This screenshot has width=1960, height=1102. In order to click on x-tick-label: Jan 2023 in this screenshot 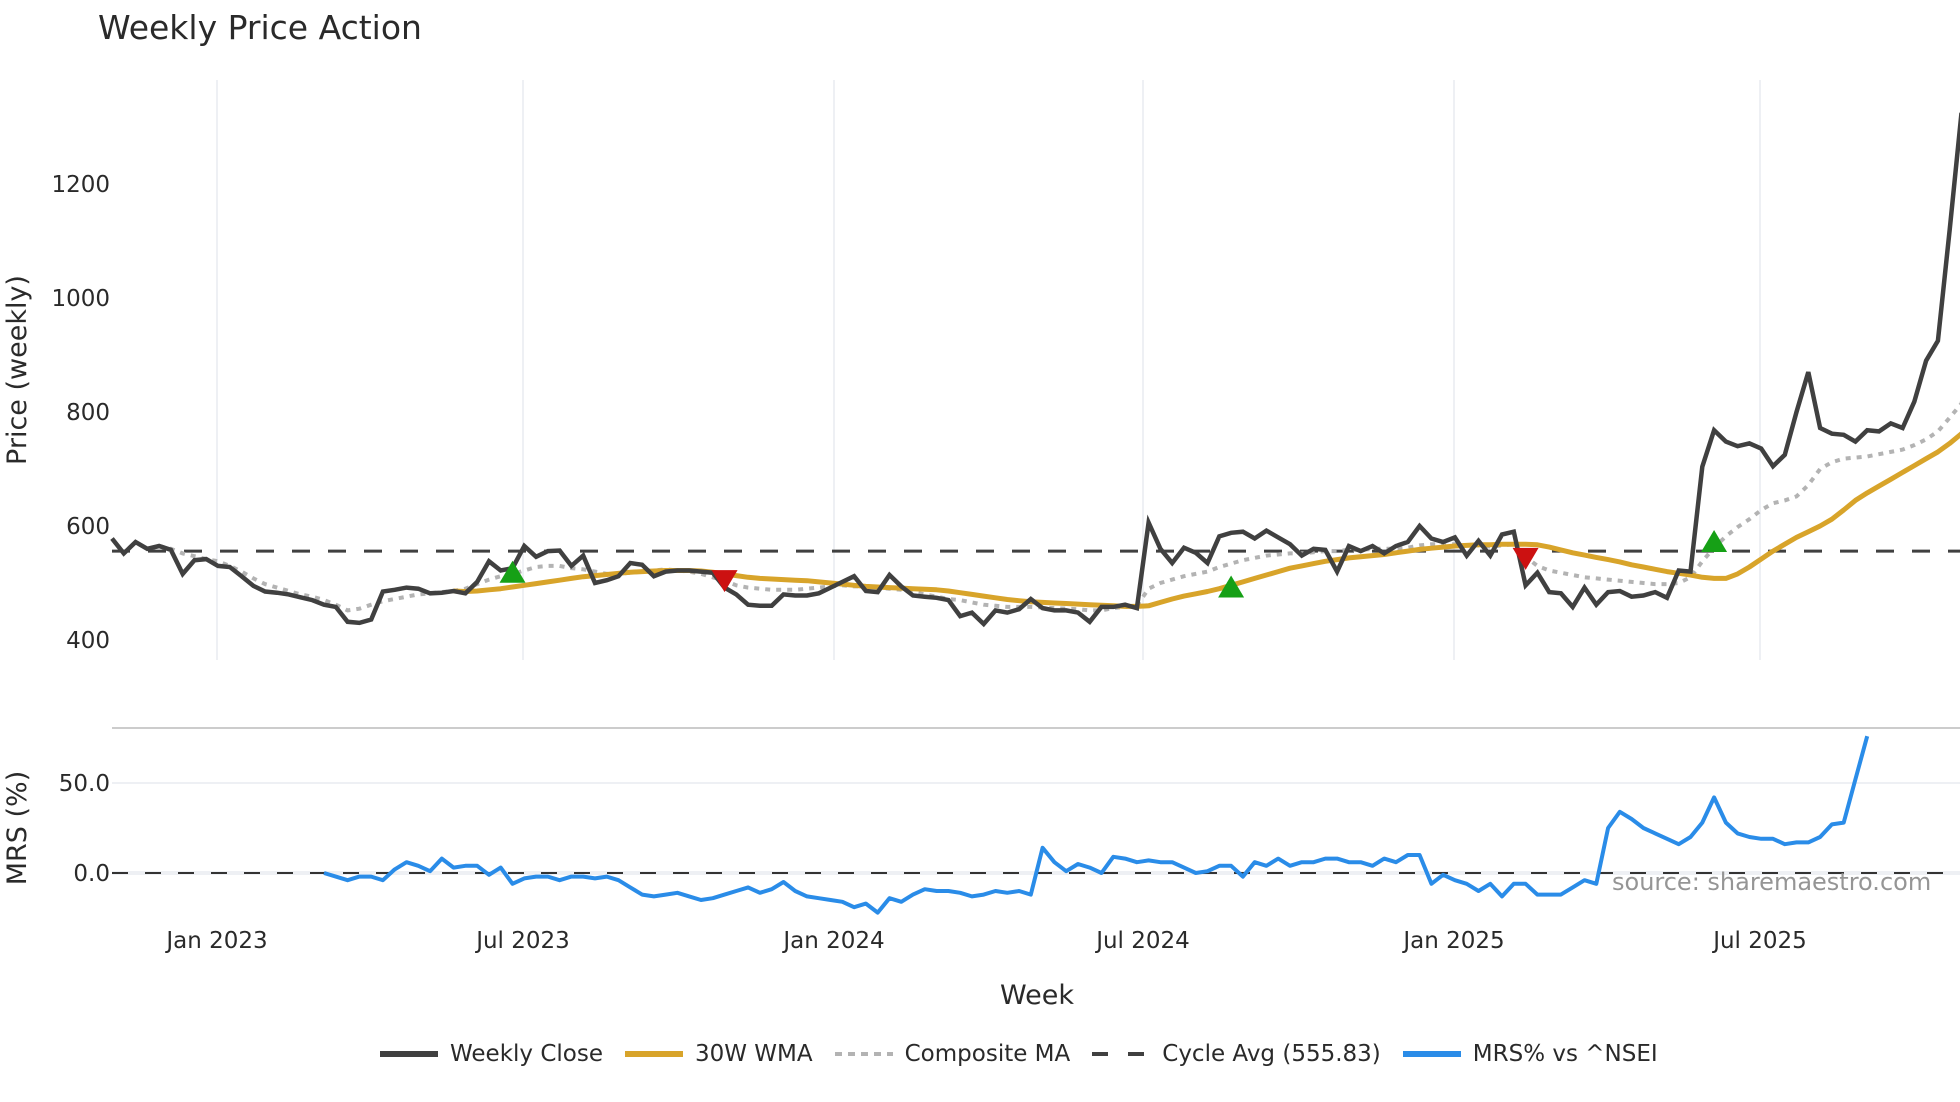, I will do `click(215, 941)`.